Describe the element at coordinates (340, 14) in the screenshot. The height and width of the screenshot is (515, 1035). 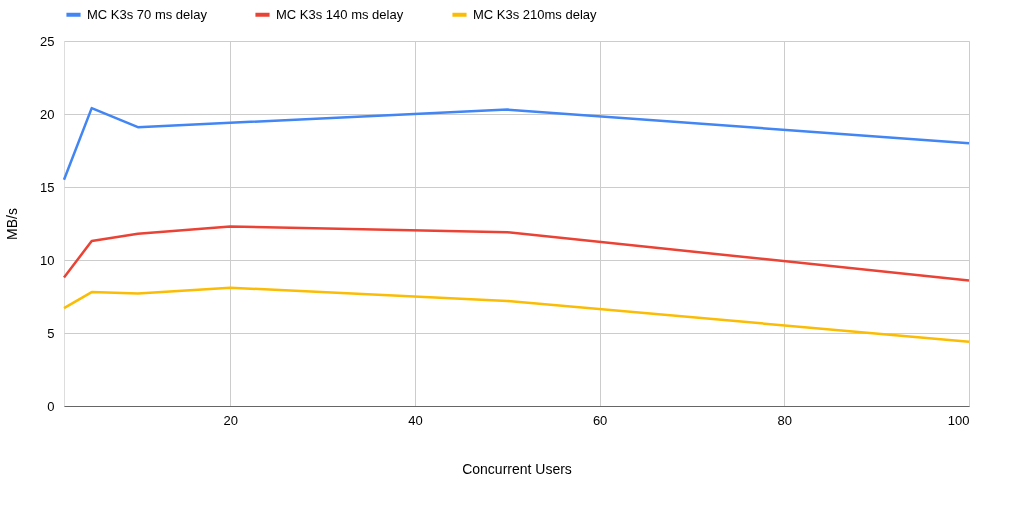
I see `legend-label: MC K3s 140 ms delay` at that location.